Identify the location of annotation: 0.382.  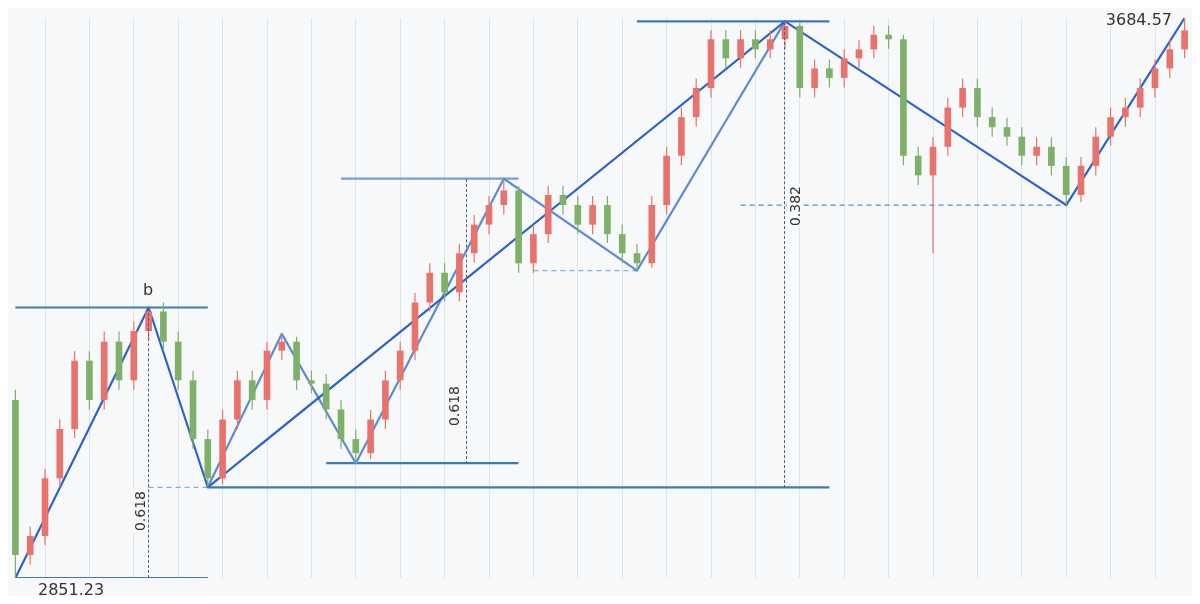
(795, 206).